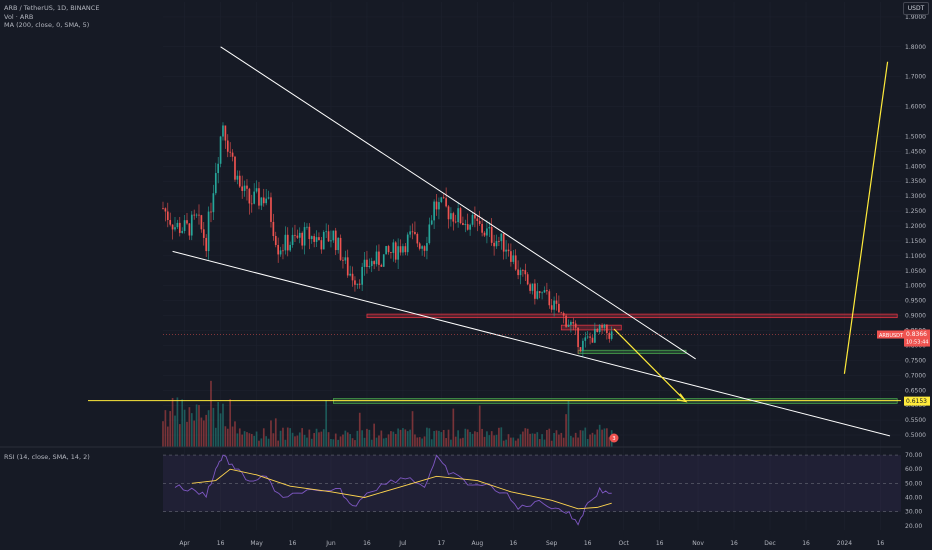  Describe the element at coordinates (913, 483) in the screenshot. I see `rsi-tick-label: 50.00` at that location.